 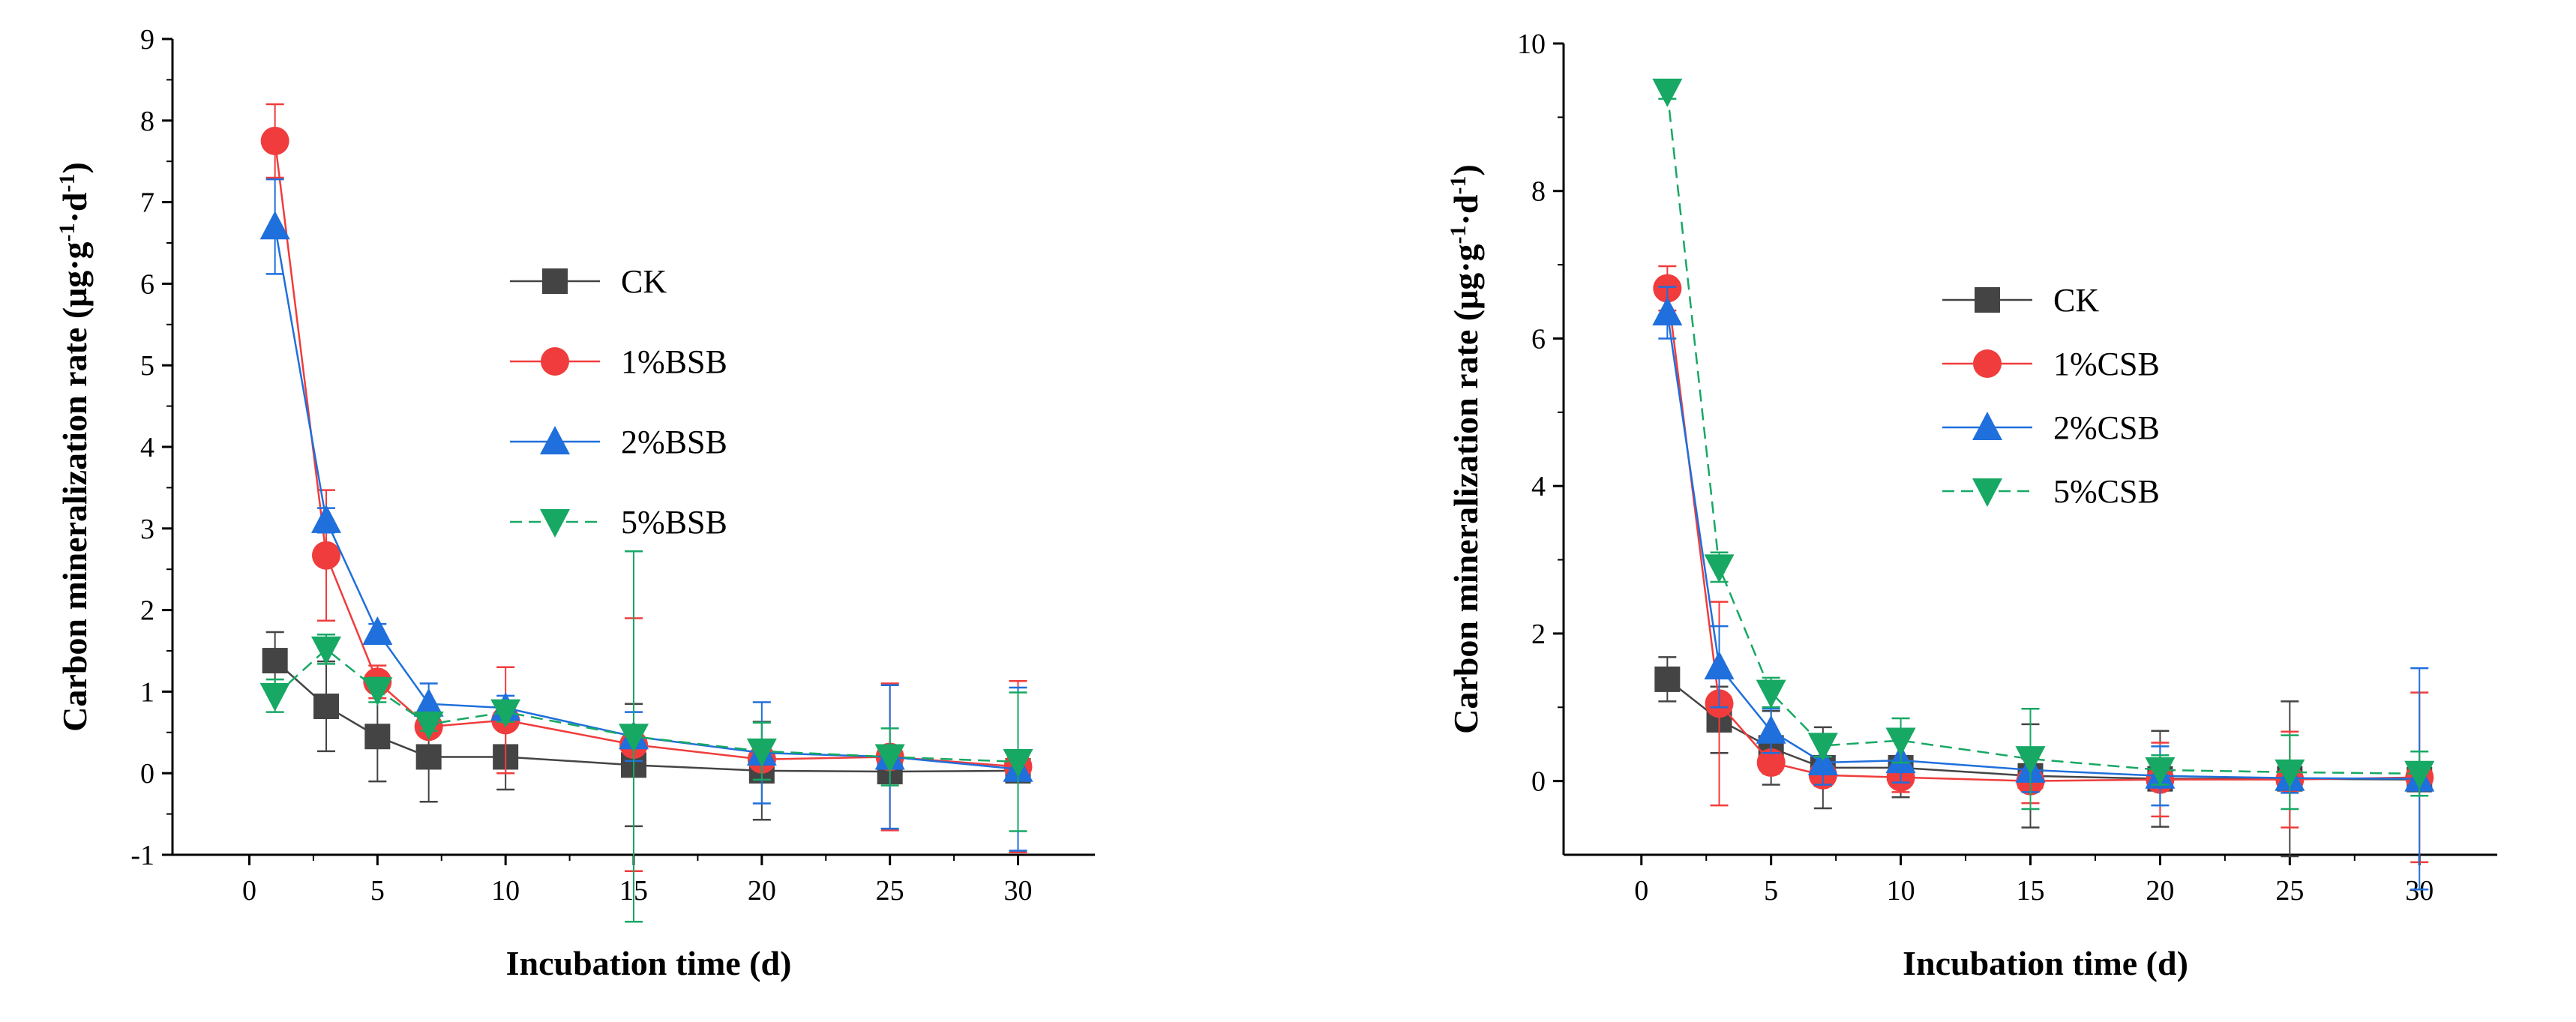 What do you see at coordinates (2051, 396) in the screenshot?
I see `legend: CK 1%CSB 2%CSB 5%CSB` at bounding box center [2051, 396].